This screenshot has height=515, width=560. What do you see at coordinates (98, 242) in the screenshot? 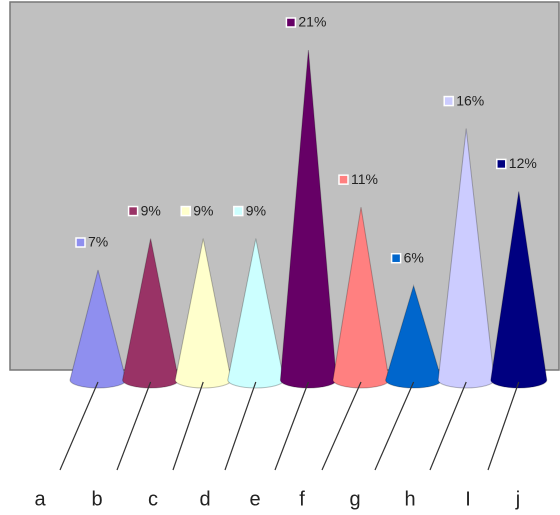
I see `data-label: 7%` at bounding box center [98, 242].